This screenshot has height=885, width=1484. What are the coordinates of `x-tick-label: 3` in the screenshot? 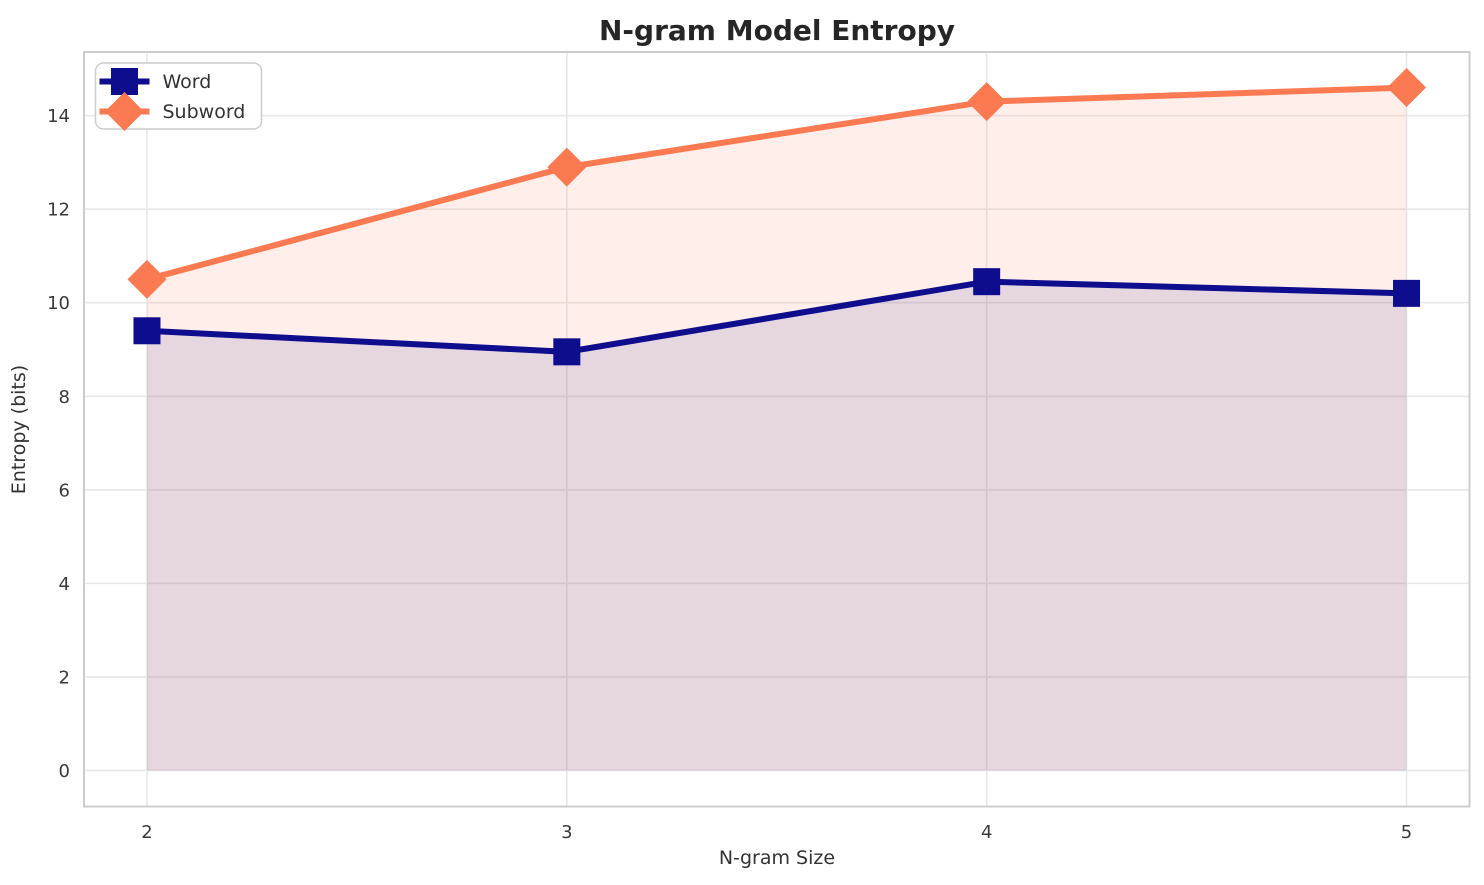 It's located at (566, 832).